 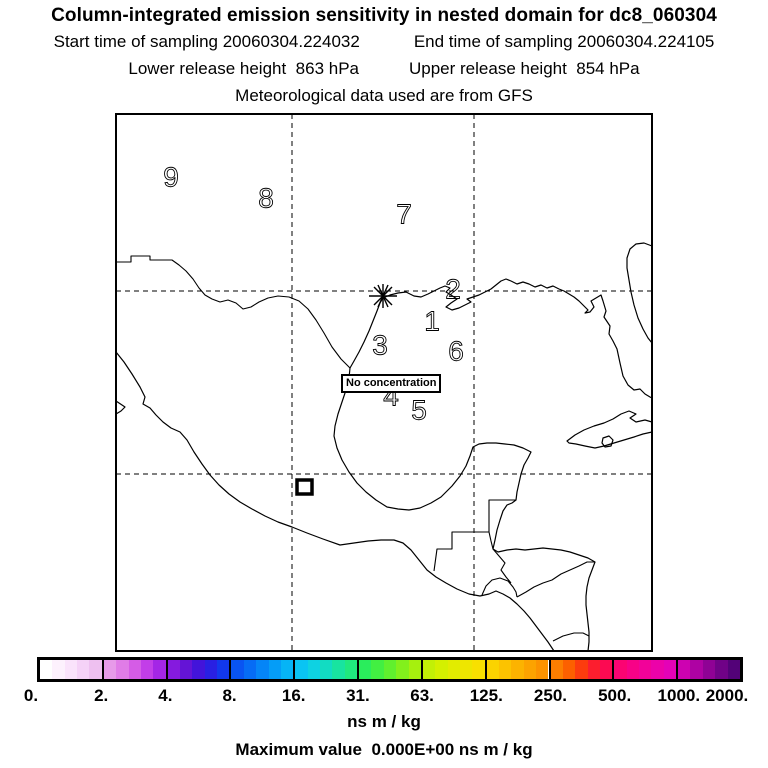 I want to click on belize-south-border, so click(x=491, y=540).